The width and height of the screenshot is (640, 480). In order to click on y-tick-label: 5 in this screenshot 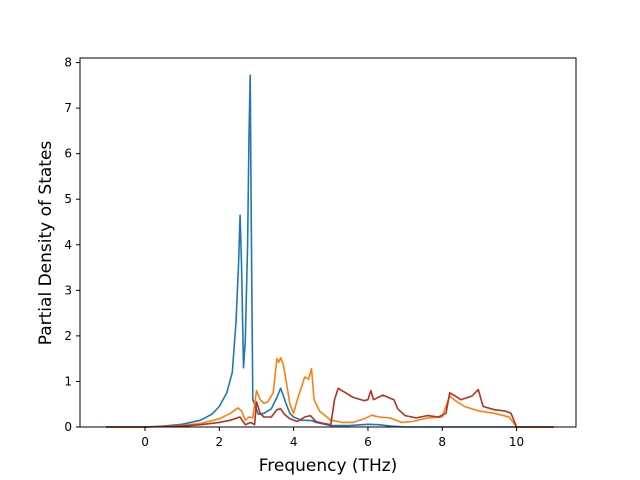, I will do `click(68, 199)`.